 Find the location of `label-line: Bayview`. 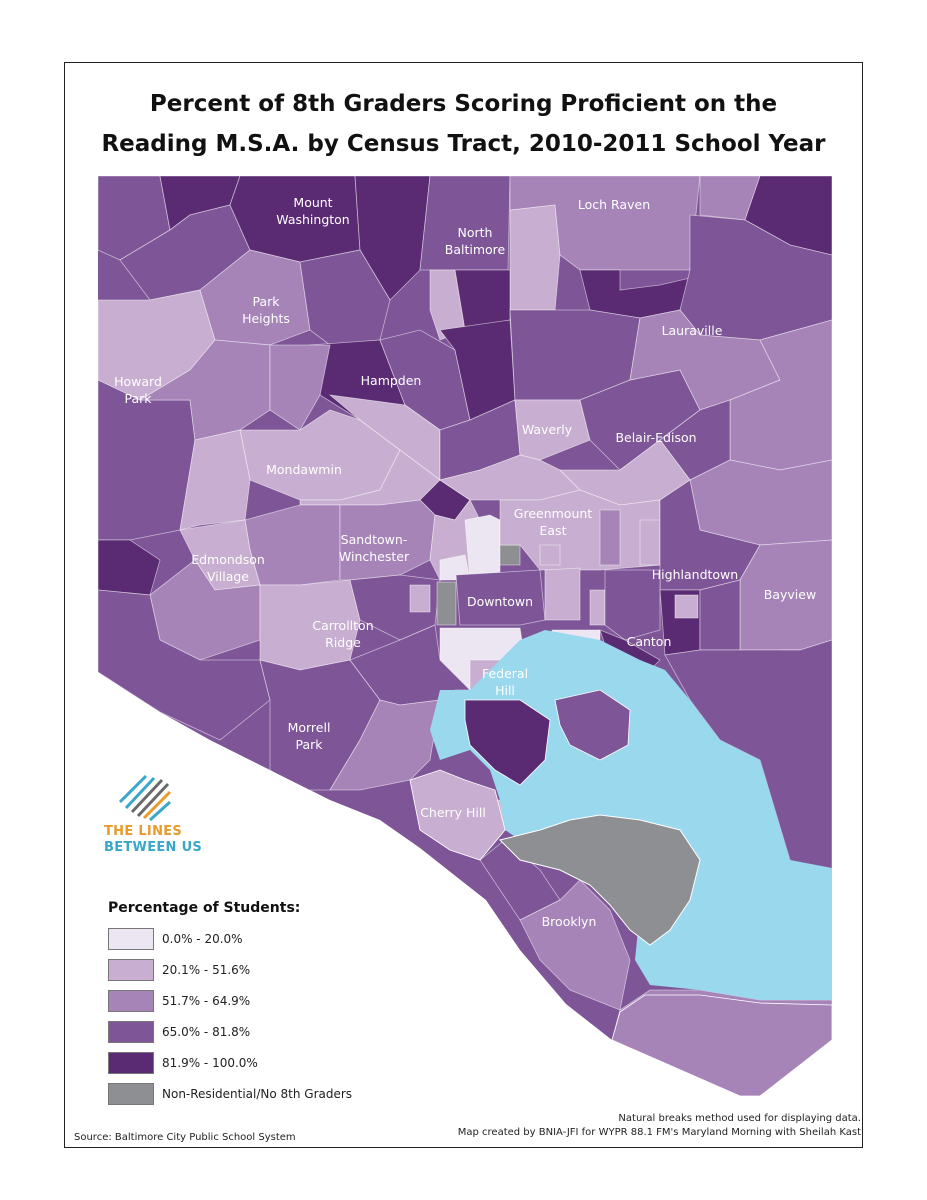

label-line: Bayview is located at coordinates (790, 594).